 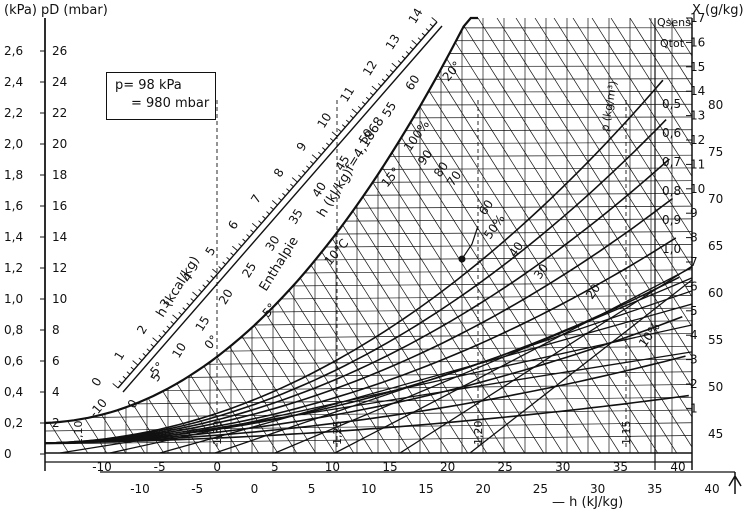 What do you see at coordinates (13, 330) in the screenshot?
I see `left-kpa-tick: 0,8` at bounding box center [13, 330].